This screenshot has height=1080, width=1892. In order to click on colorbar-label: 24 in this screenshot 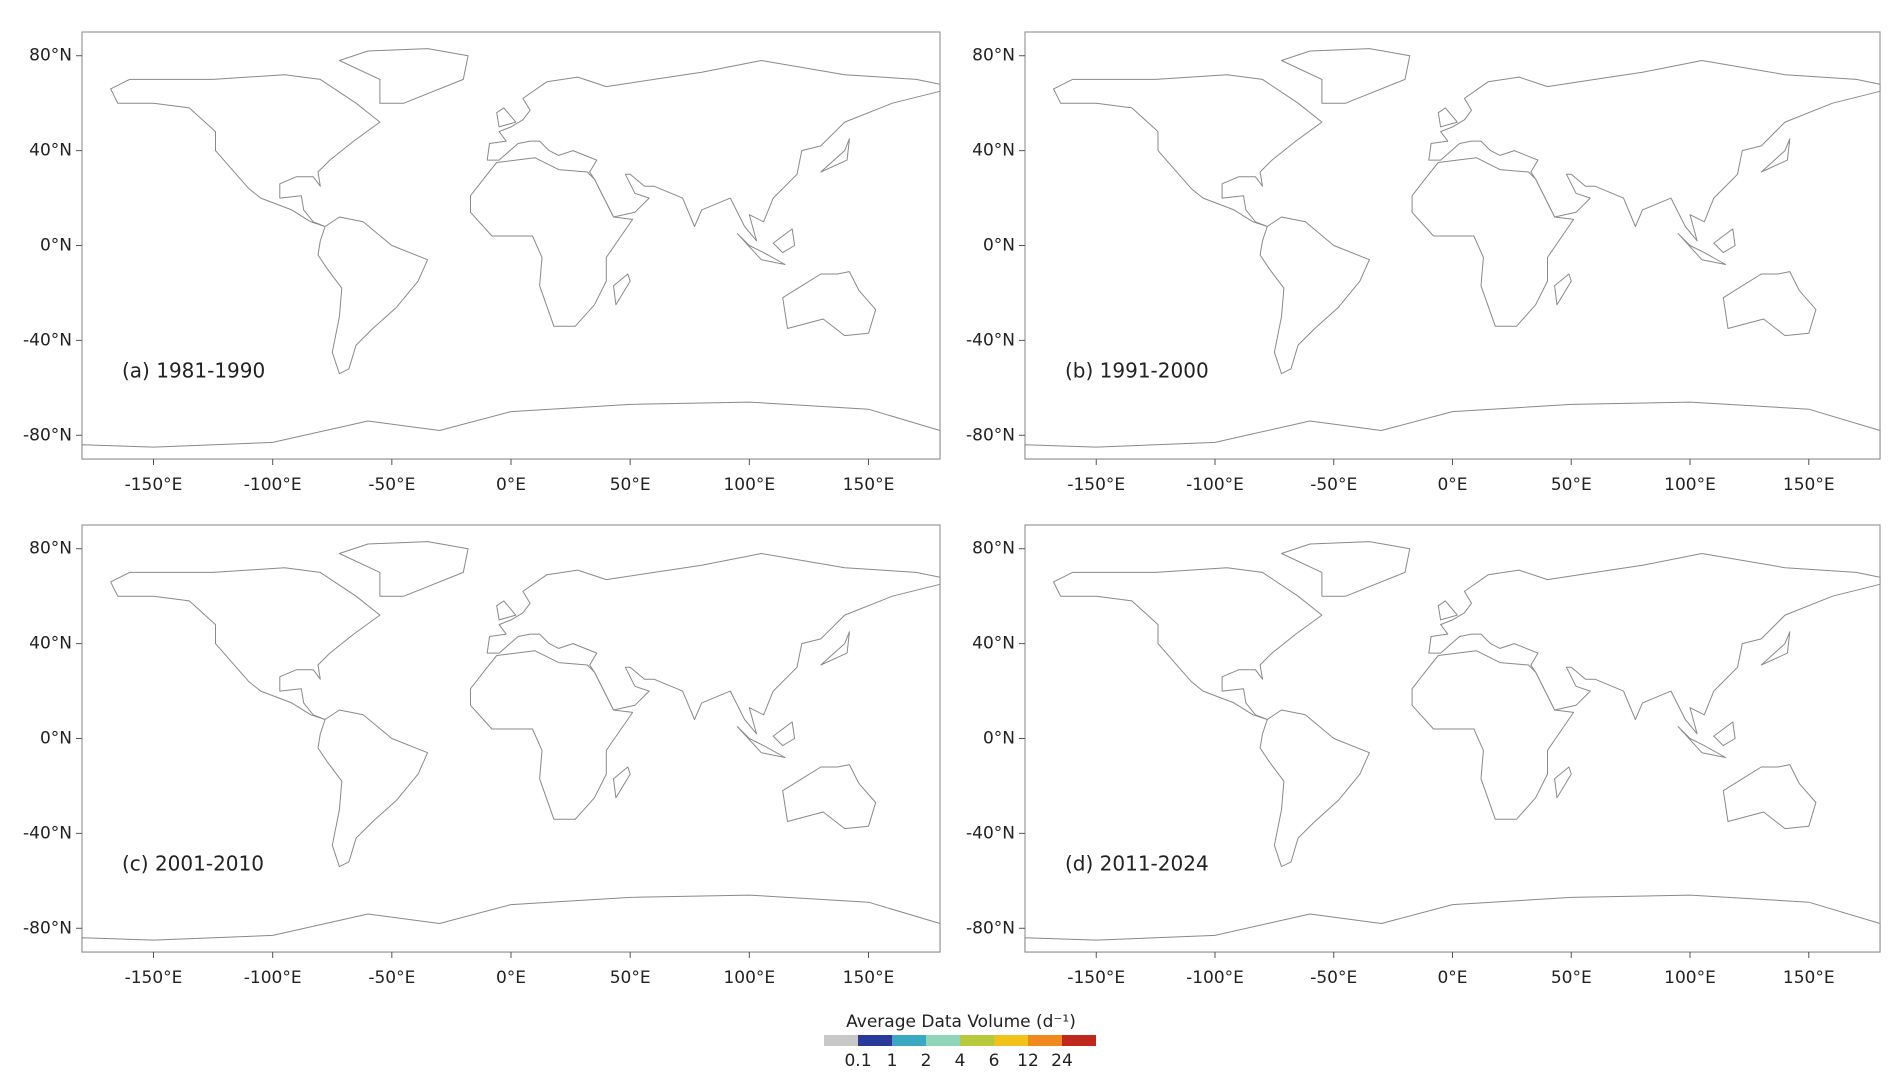, I will do `click(1062, 1061)`.